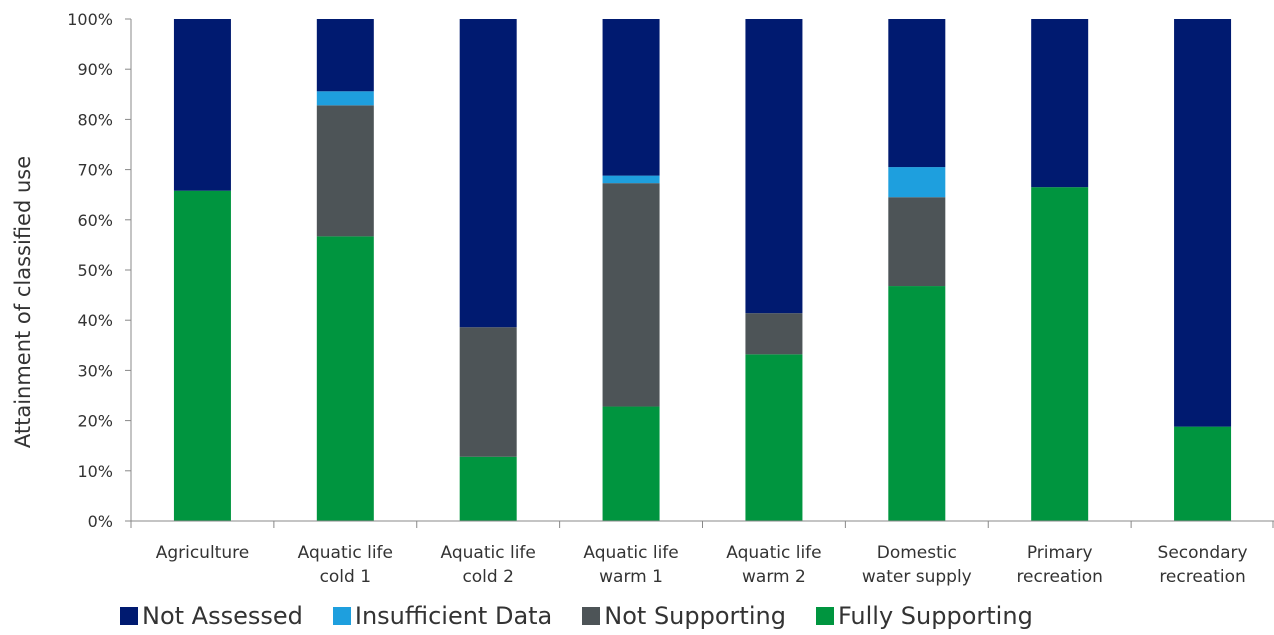  I want to click on y-tick-label: 90%, so click(95, 69).